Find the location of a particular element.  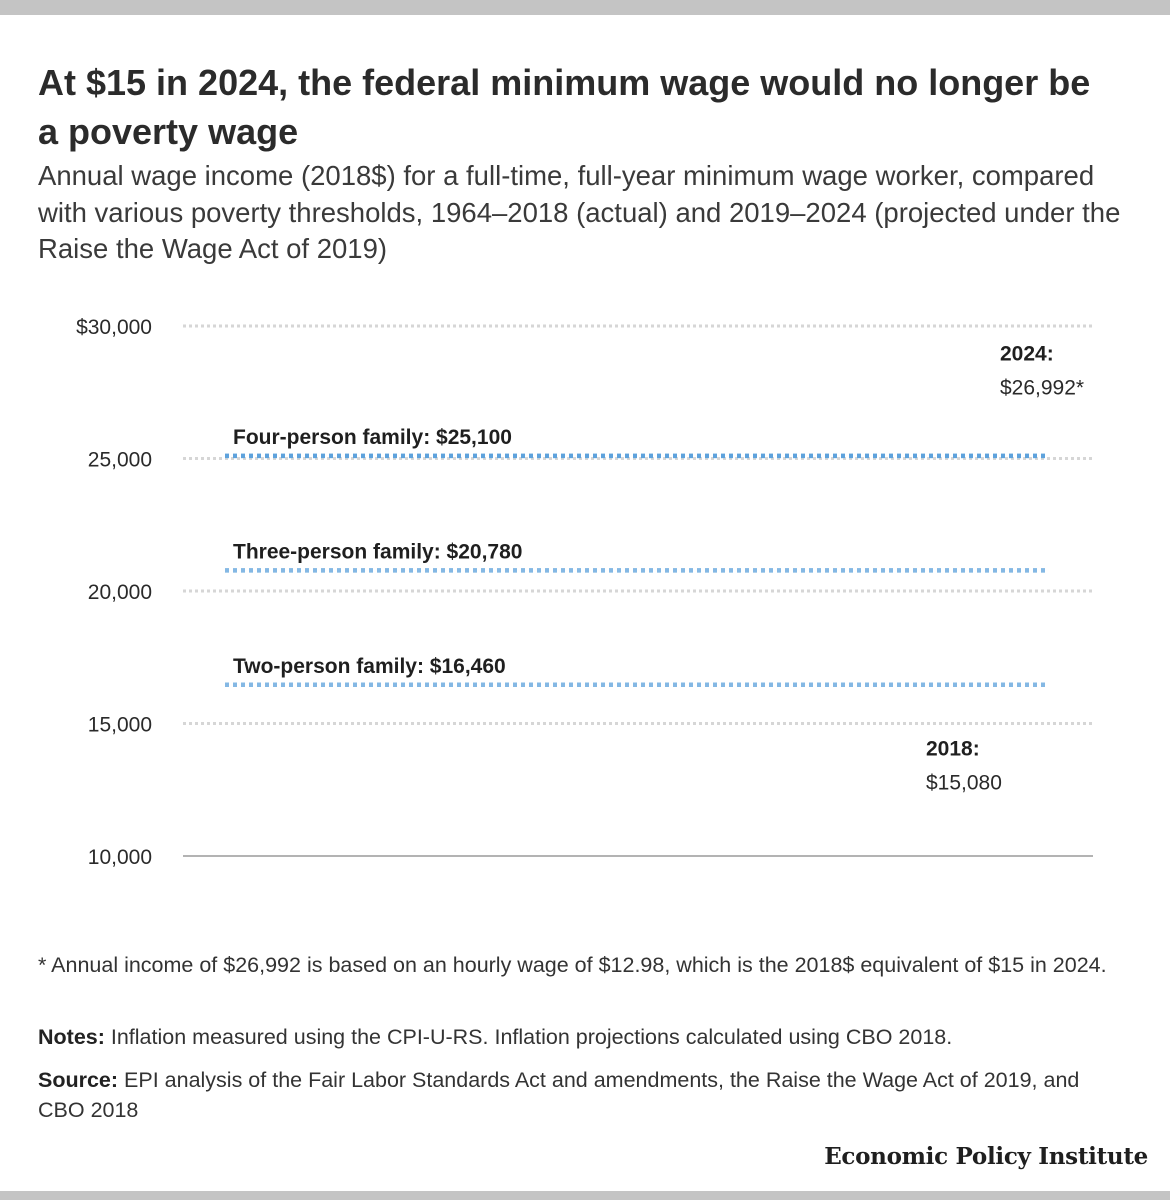

threshold-label: Two-person family: $16,460 is located at coordinates (369, 666).